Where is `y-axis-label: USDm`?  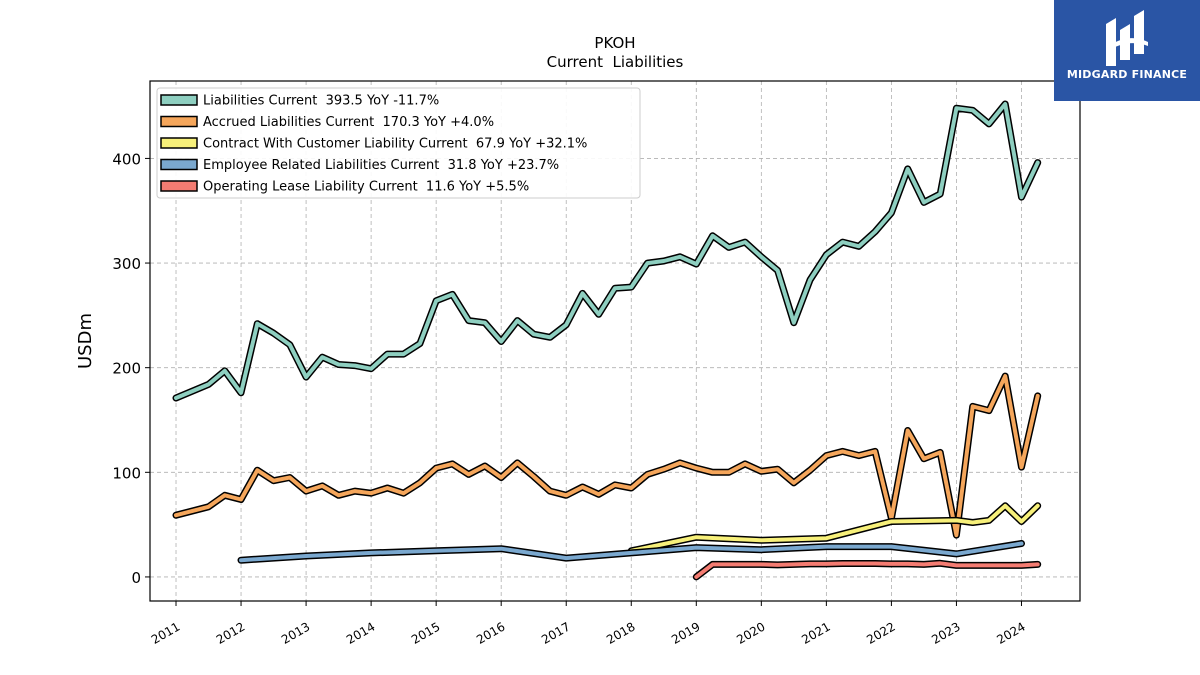 y-axis-label: USDm is located at coordinates (85, 341).